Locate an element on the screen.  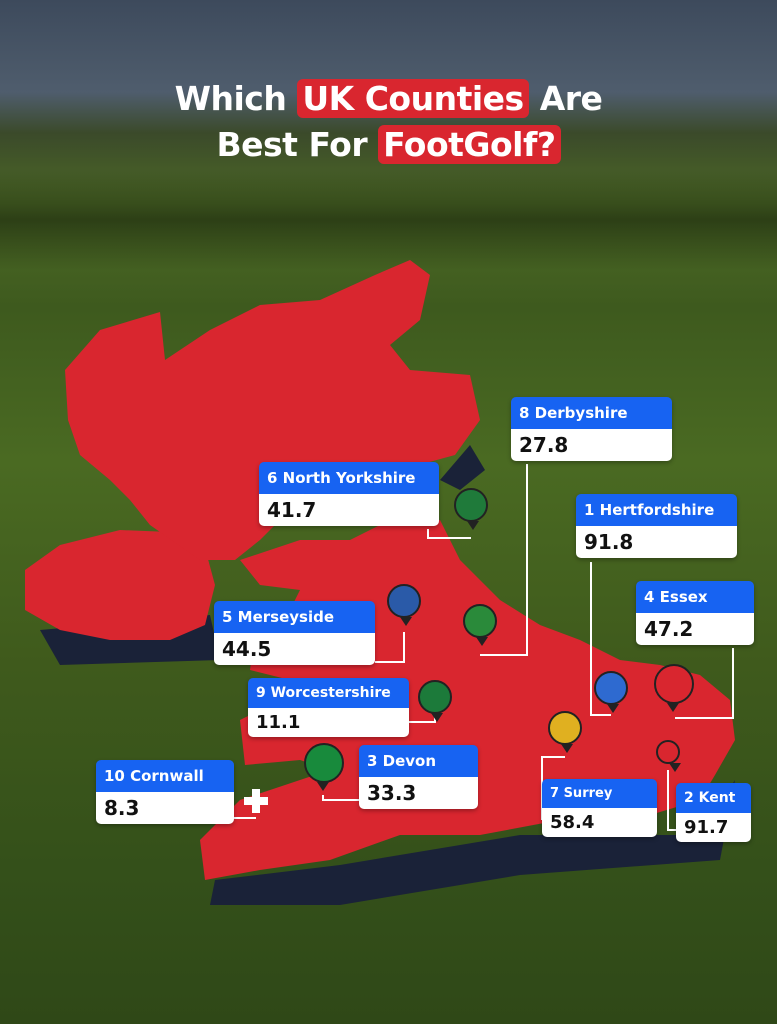
county-card-derbyshire: 8 Derbyshire 27.8 is located at coordinates (591, 429).